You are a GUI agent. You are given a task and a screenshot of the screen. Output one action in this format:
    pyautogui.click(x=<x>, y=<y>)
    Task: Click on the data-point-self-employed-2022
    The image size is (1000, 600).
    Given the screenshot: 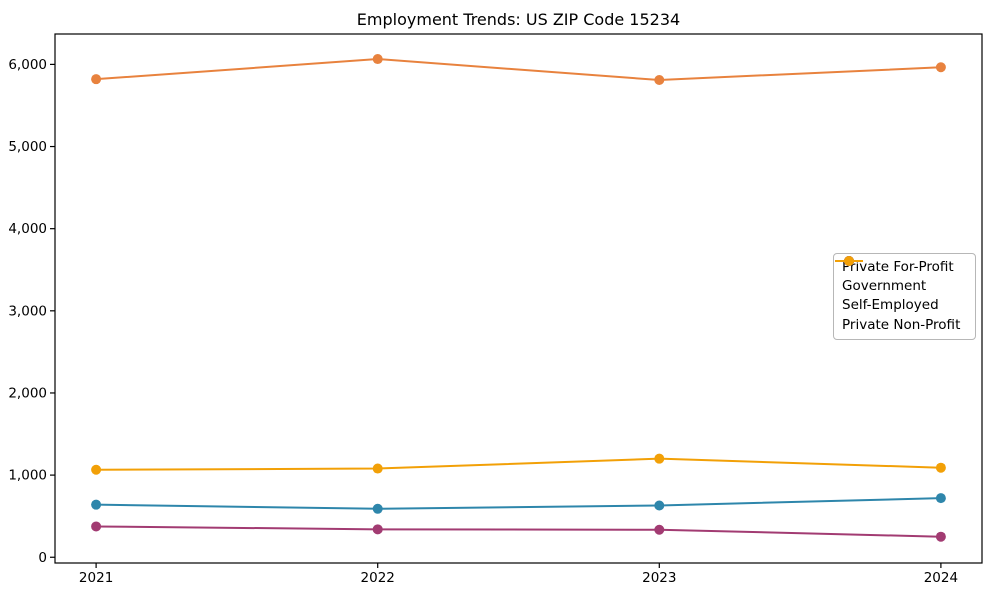 What is the action you would take?
    pyautogui.click(x=377, y=529)
    